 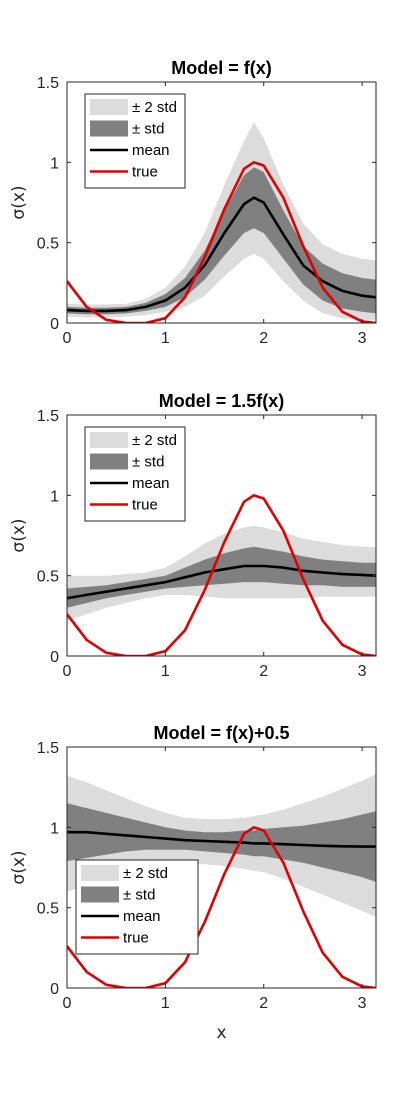 What do you see at coordinates (221, 68) in the screenshot?
I see `chart-title: Model = f(x)` at bounding box center [221, 68].